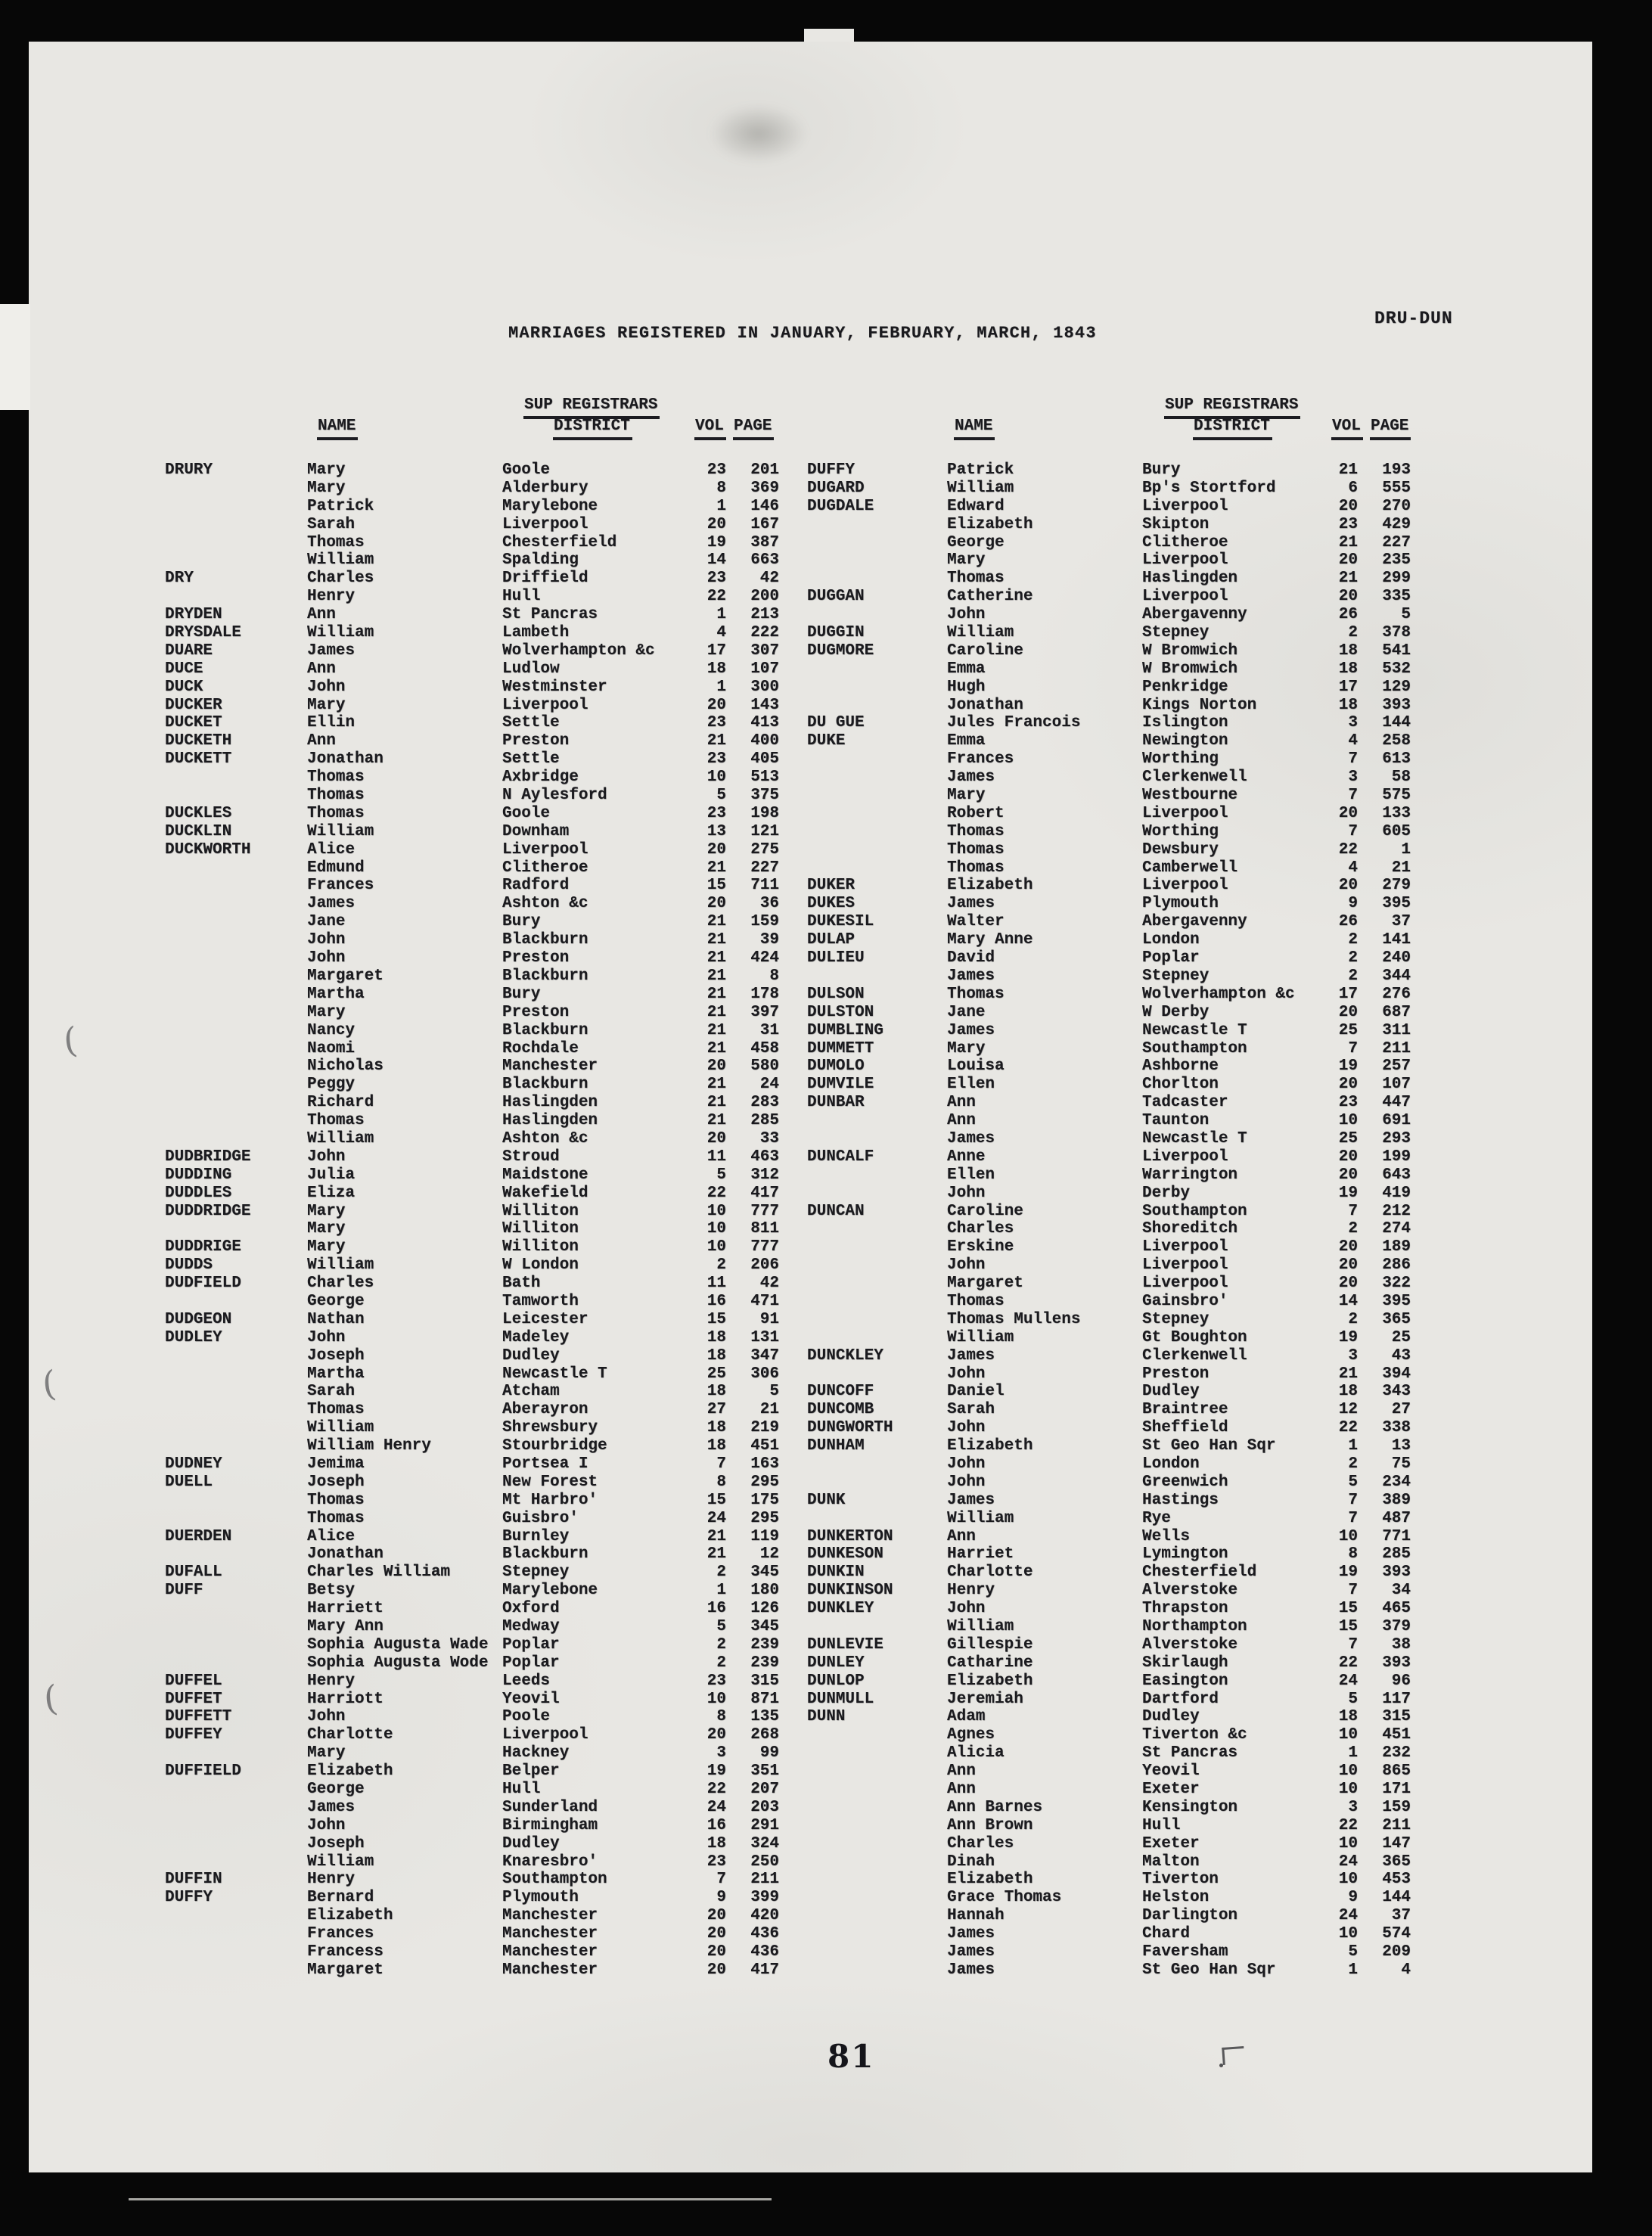  Describe the element at coordinates (1115, 1554) in the screenshot. I see `table-row: DUNKESON Harriet Lymington 8 285` at that location.